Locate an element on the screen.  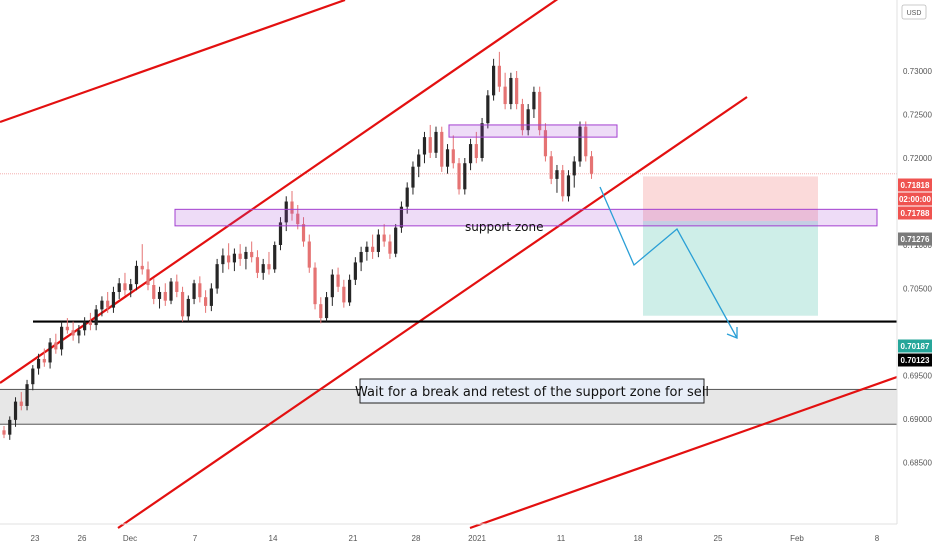
y-tick-label: 0.72000 is located at coordinates (917, 158).